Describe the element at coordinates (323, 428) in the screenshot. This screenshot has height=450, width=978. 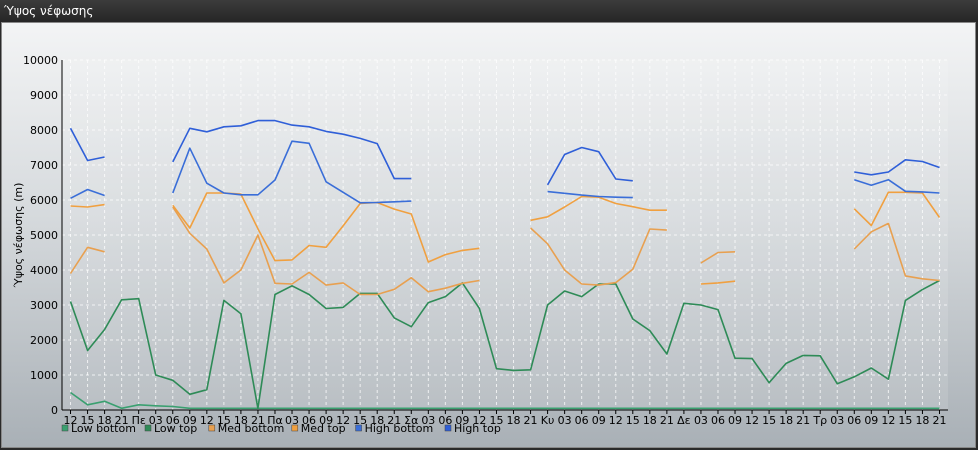
I see `legend-entry: Med top` at that location.